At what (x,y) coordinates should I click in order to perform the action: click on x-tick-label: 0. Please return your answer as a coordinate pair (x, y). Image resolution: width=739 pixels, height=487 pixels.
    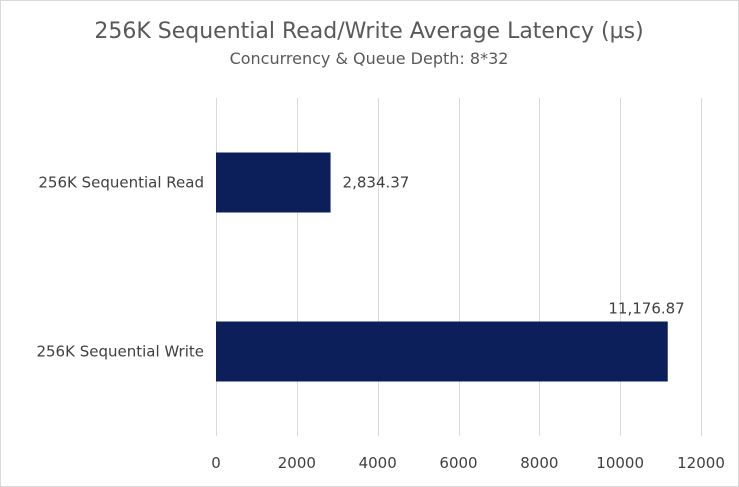
    Looking at the image, I should click on (216, 463).